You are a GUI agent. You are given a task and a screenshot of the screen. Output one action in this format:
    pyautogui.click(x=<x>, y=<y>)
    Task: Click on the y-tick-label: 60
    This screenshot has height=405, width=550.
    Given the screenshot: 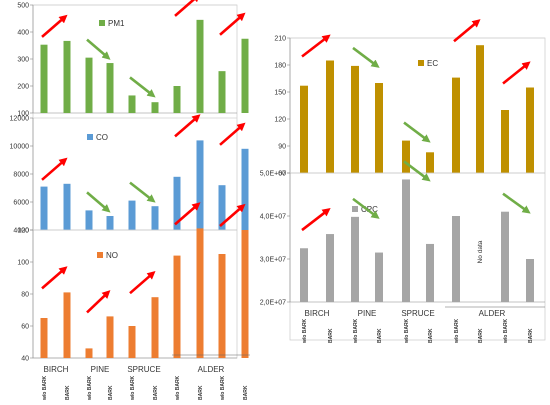 What is the action you would take?
    pyautogui.click(x=25, y=327)
    